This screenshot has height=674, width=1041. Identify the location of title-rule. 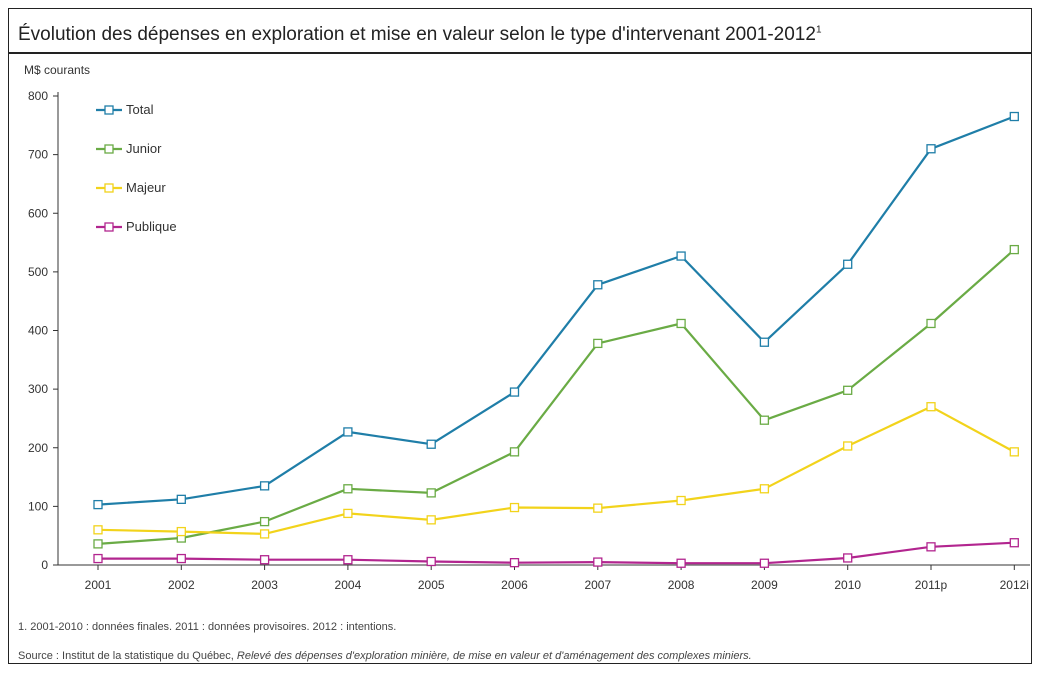
(520, 53).